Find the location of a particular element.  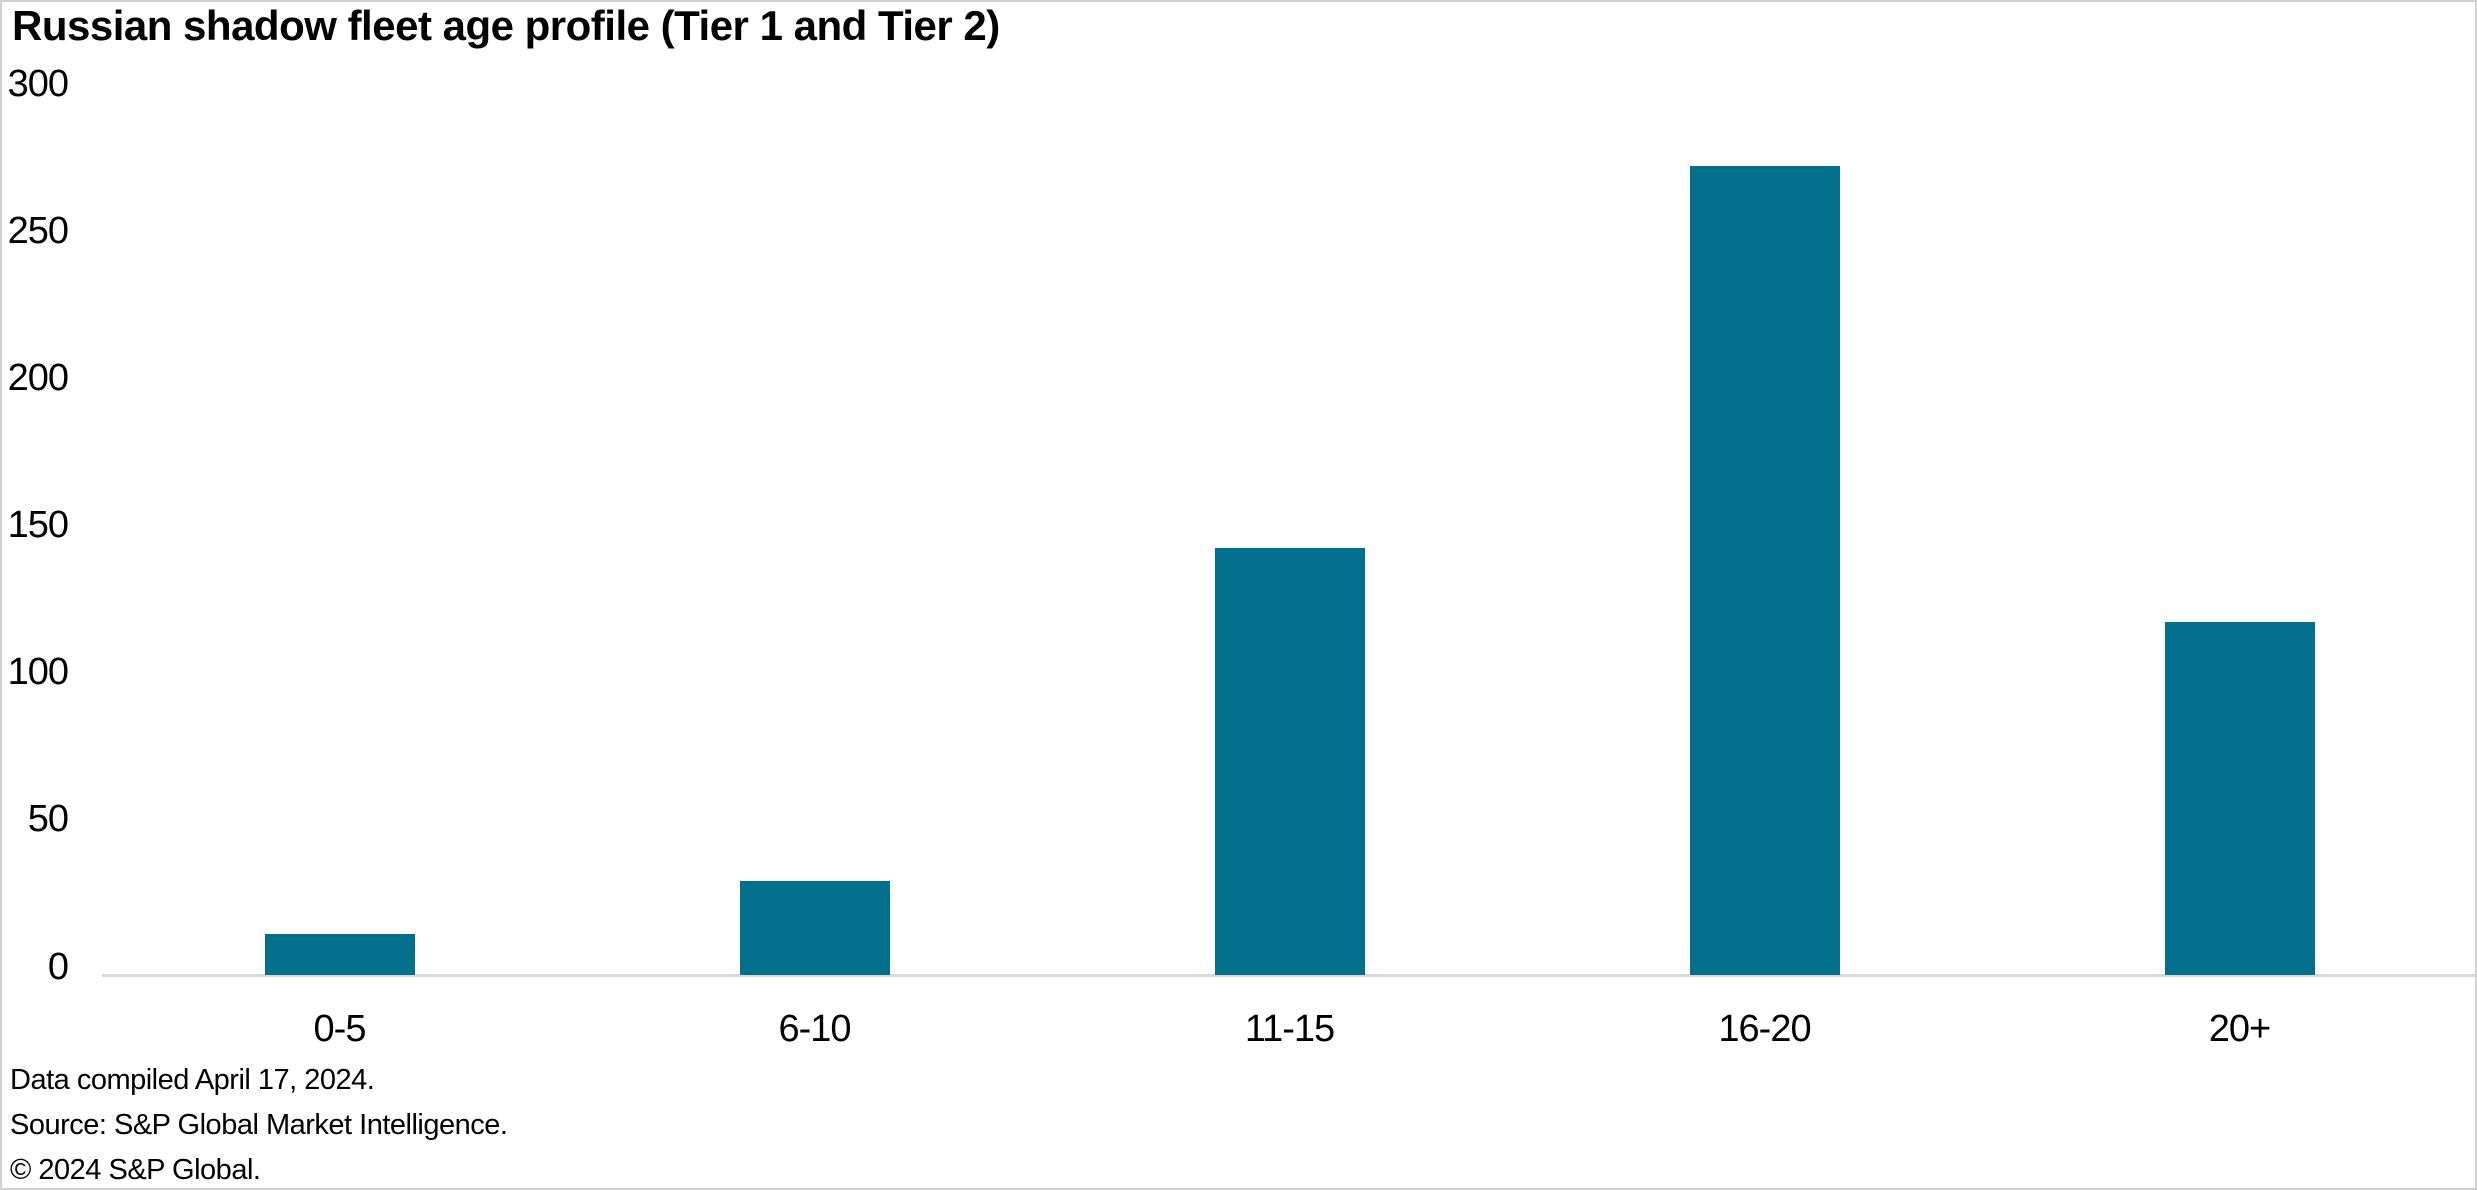

y-axis-tick-50: 50 is located at coordinates (48, 819).